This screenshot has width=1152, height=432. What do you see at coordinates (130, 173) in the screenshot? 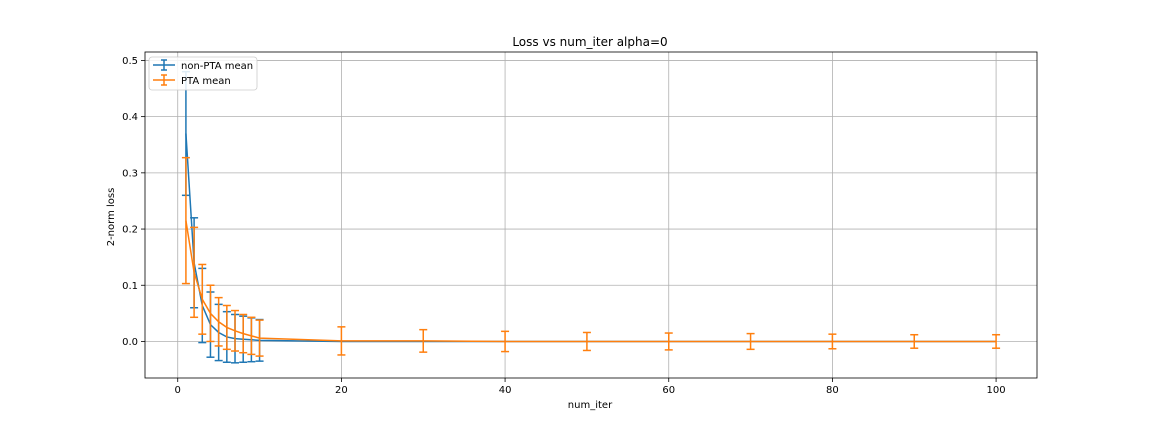
I see `y-tick-label: 0.3` at bounding box center [130, 173].